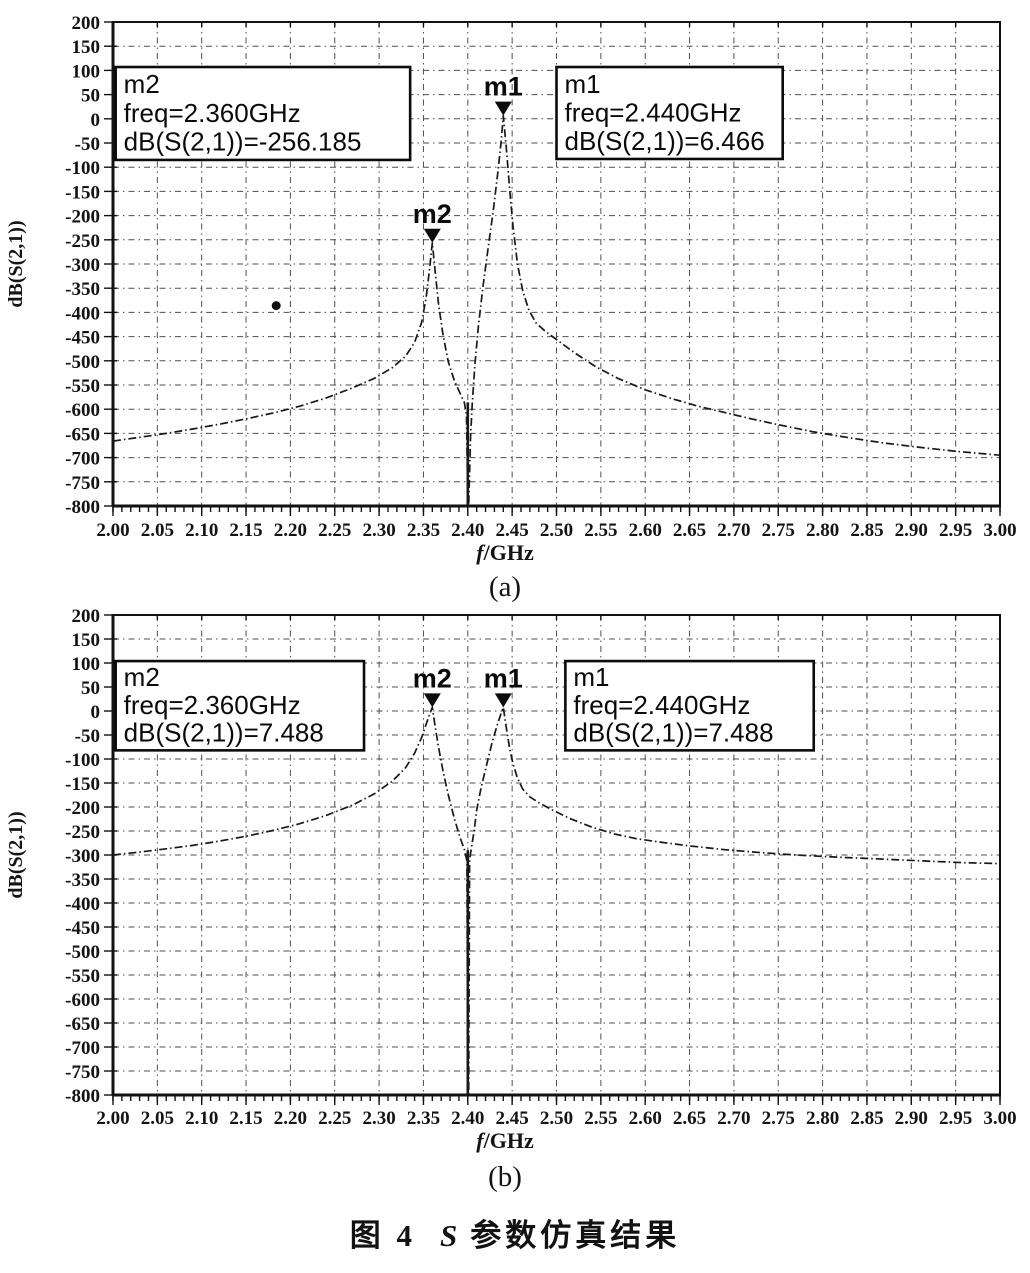 The image size is (1030, 1273). What do you see at coordinates (82, 1024) in the screenshot?
I see `y-tick-label-b-17: -650` at bounding box center [82, 1024].